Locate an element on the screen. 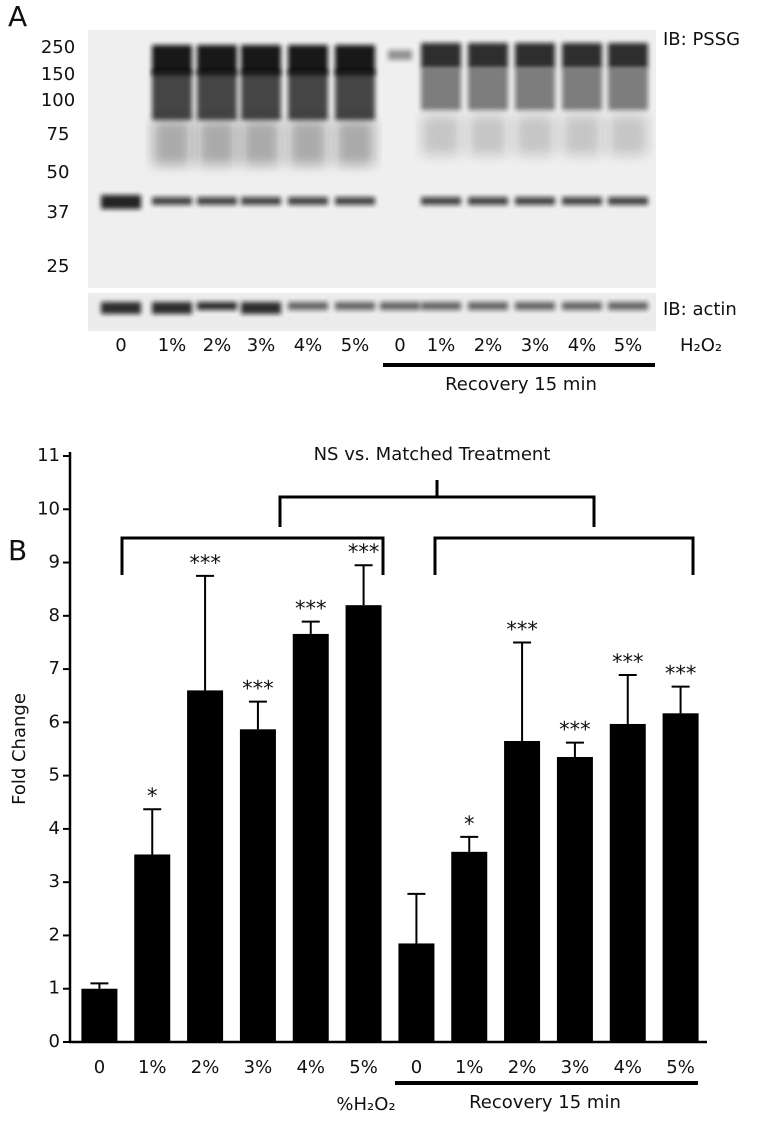 The image size is (774, 1131). y-tick-label: 6 is located at coordinates (54, 721).